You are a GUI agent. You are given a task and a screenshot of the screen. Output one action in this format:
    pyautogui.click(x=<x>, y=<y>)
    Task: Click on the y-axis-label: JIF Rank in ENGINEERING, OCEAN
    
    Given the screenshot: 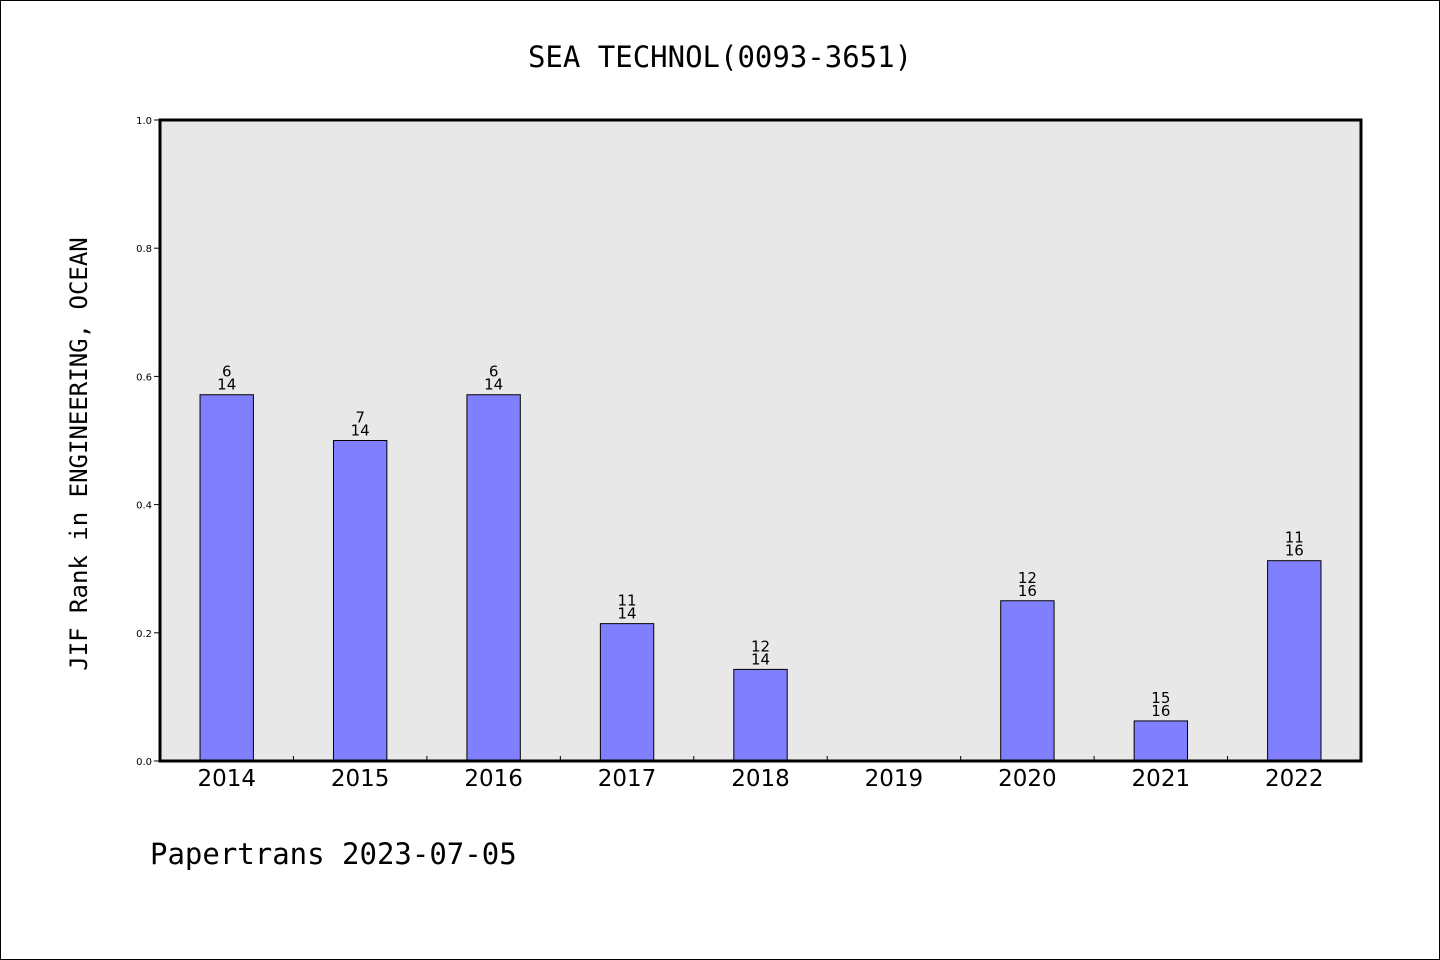 What is the action you would take?
    pyautogui.click(x=79, y=453)
    